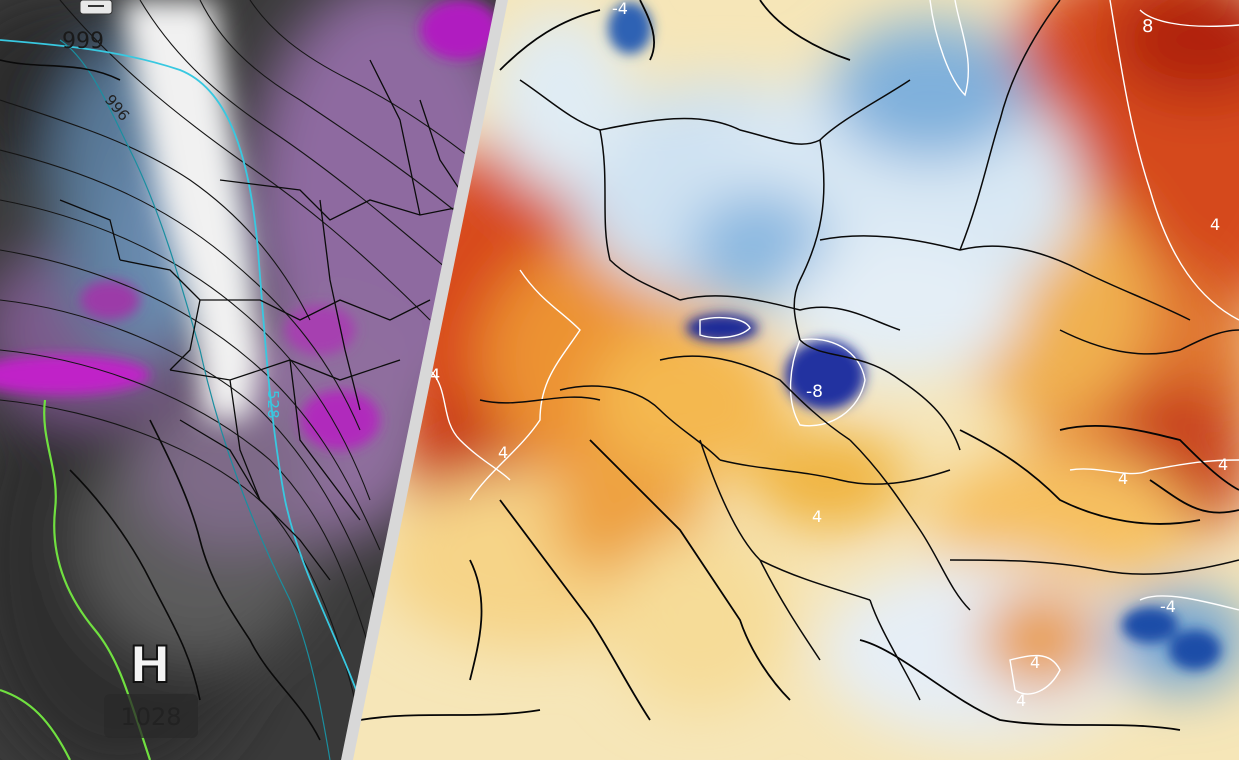 Image resolution: width=1239 pixels, height=760 pixels. I want to click on anomaly-label-4-turkey: 4, so click(1035, 662).